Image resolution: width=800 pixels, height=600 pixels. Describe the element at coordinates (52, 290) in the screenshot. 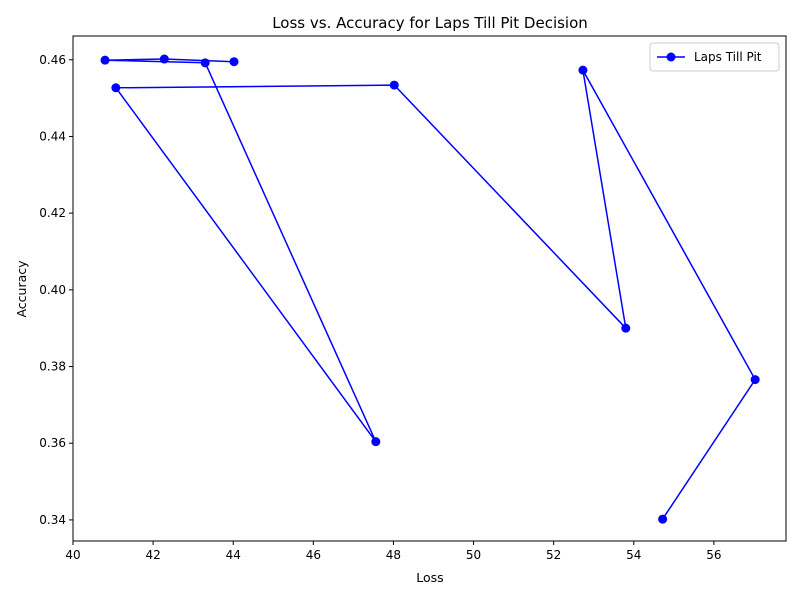

I see `y-tick-label: 0.40` at that location.